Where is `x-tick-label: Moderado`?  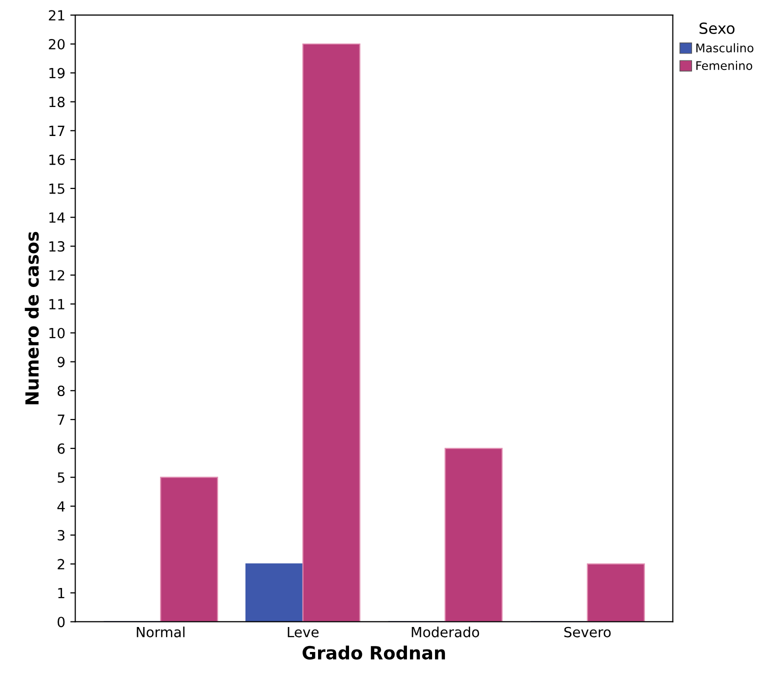 x-tick-label: Moderado is located at coordinates (446, 632).